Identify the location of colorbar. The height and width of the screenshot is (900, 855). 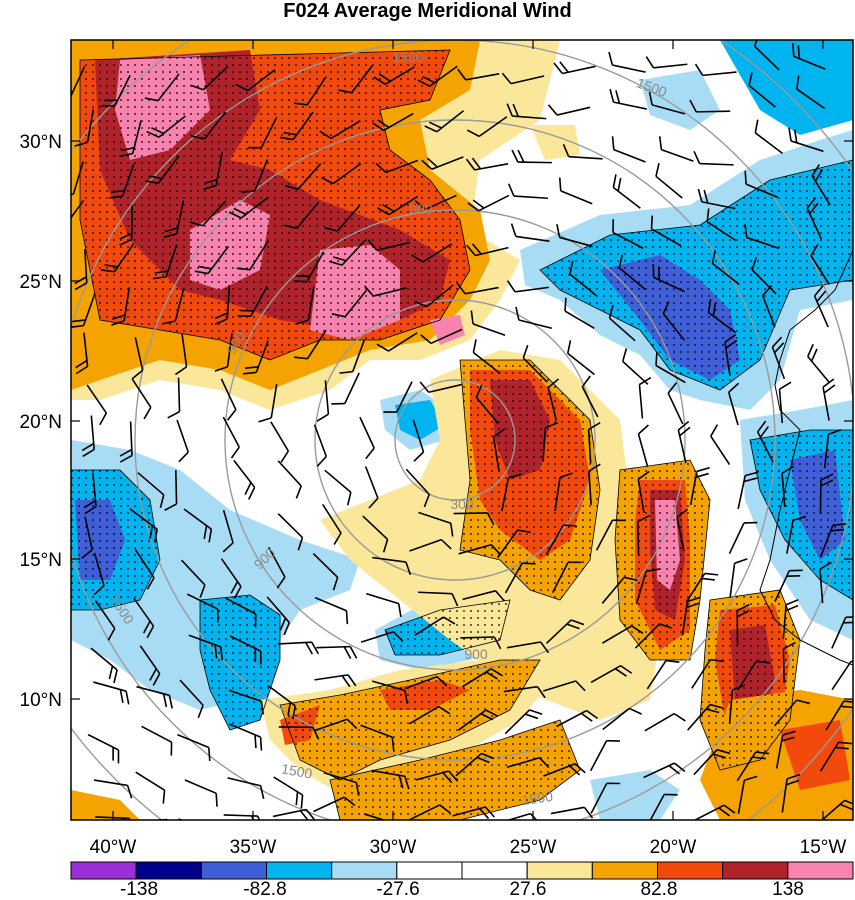
(462, 870).